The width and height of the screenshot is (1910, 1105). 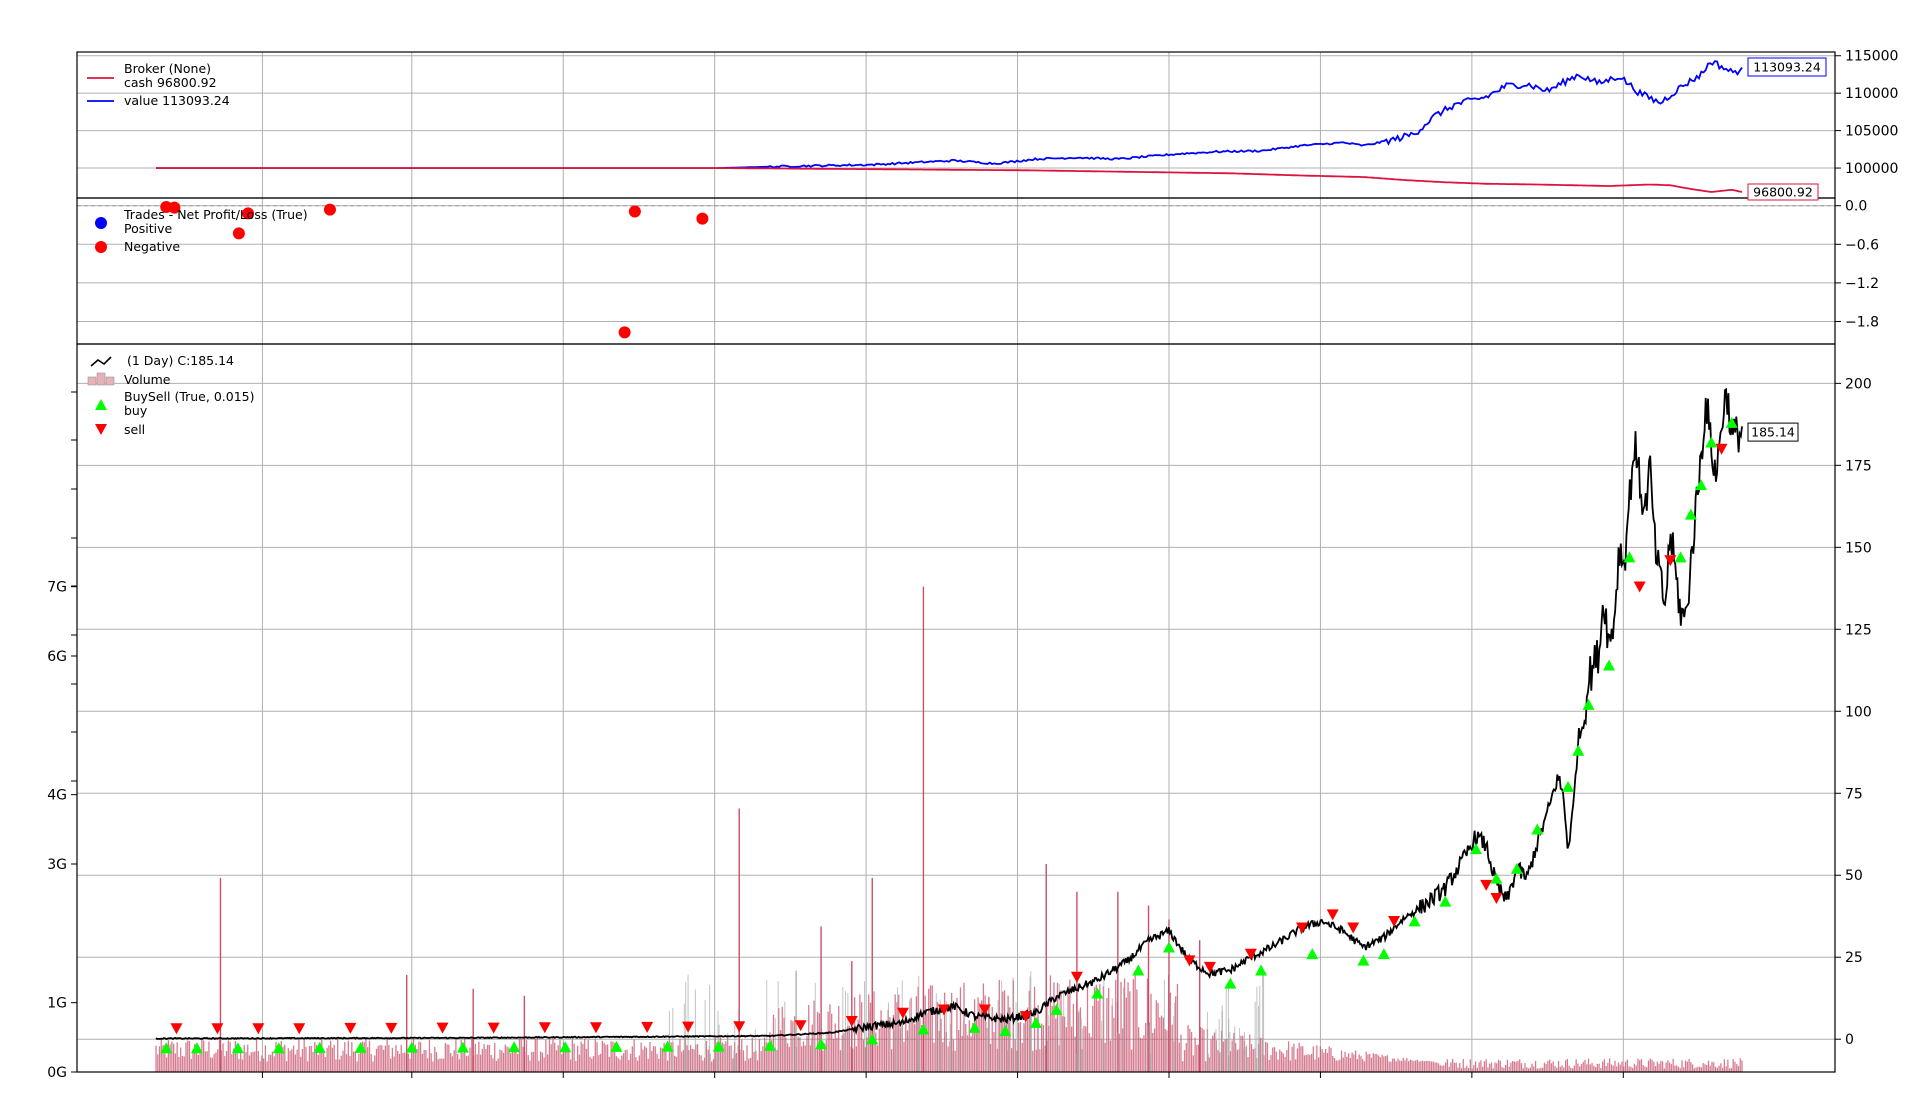 What do you see at coordinates (57, 796) in the screenshot?
I see `volume-tick-label: 4G` at bounding box center [57, 796].